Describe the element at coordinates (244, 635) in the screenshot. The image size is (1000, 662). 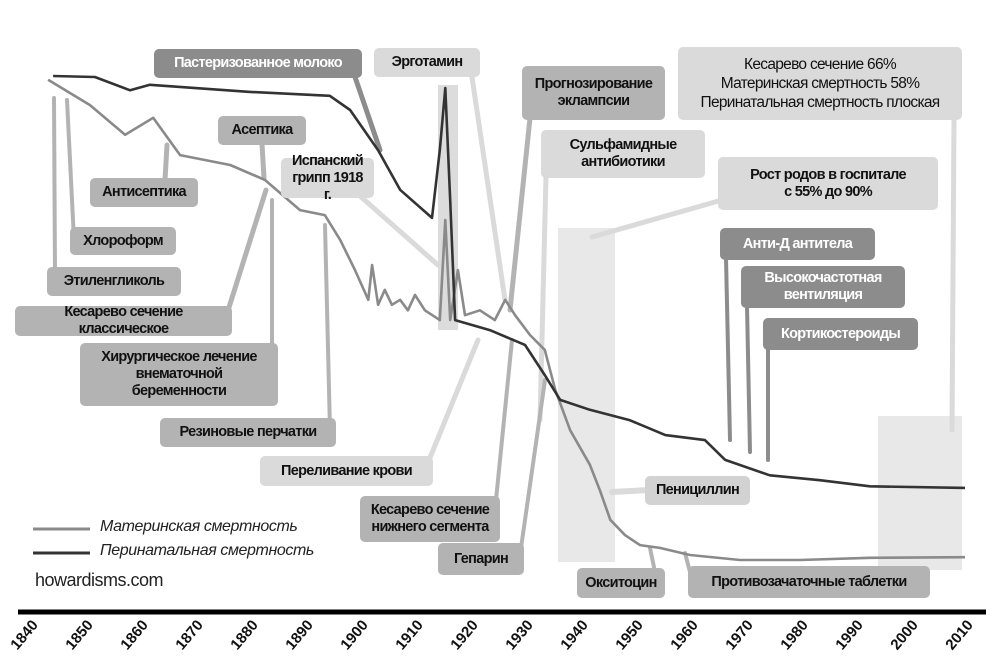
I see `x-tick-label: 1880` at that location.